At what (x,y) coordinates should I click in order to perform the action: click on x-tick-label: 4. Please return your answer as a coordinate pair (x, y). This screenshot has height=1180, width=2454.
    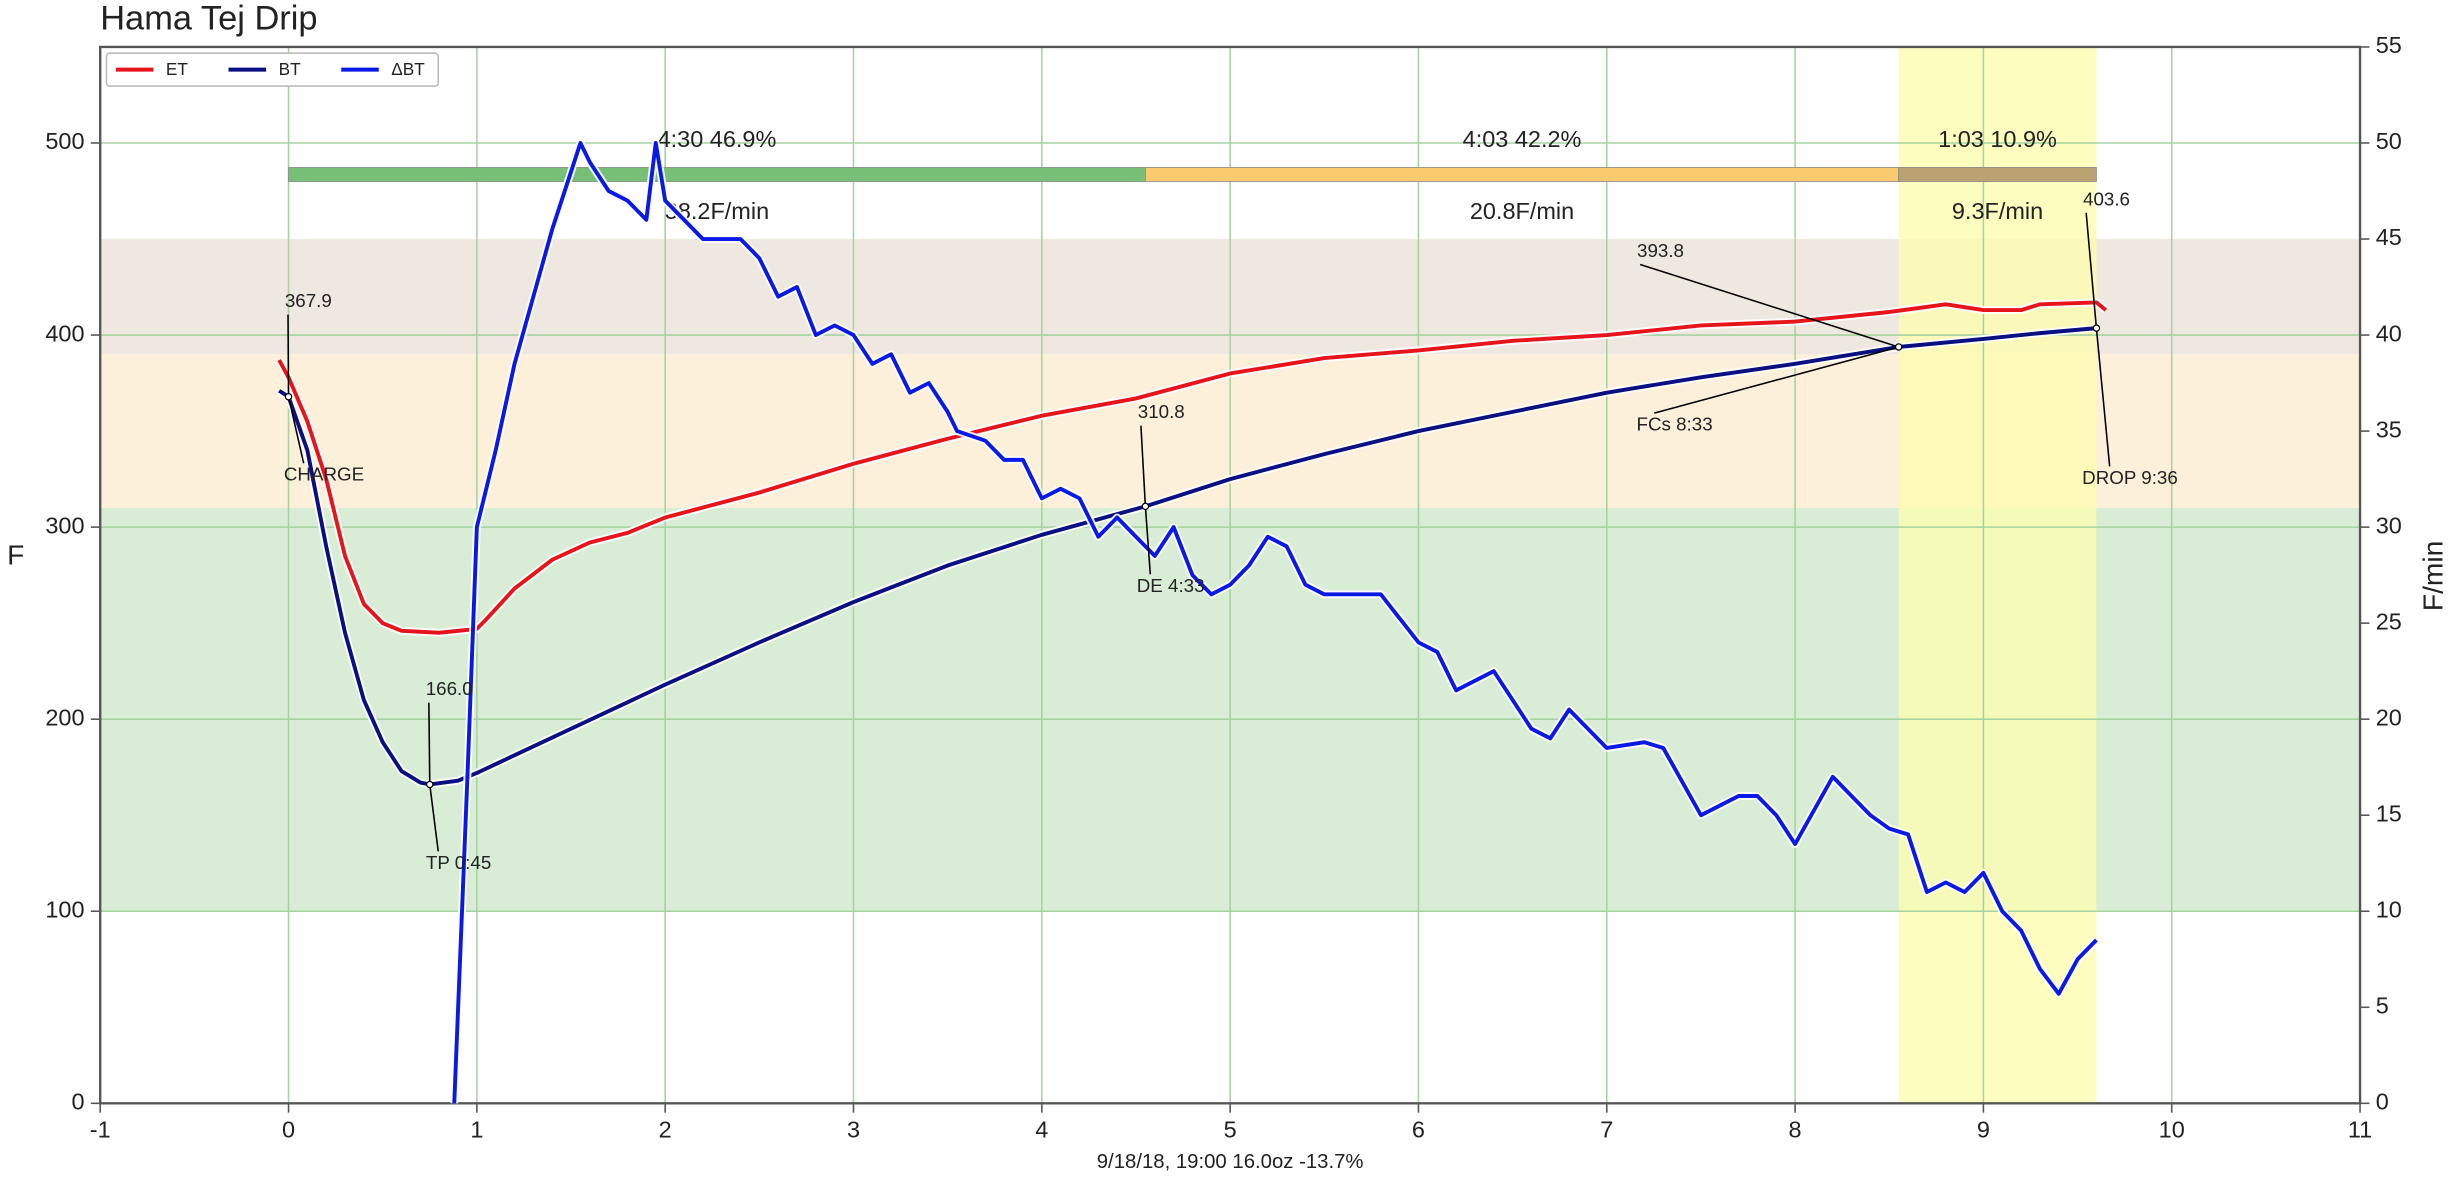
    Looking at the image, I should click on (1041, 1130).